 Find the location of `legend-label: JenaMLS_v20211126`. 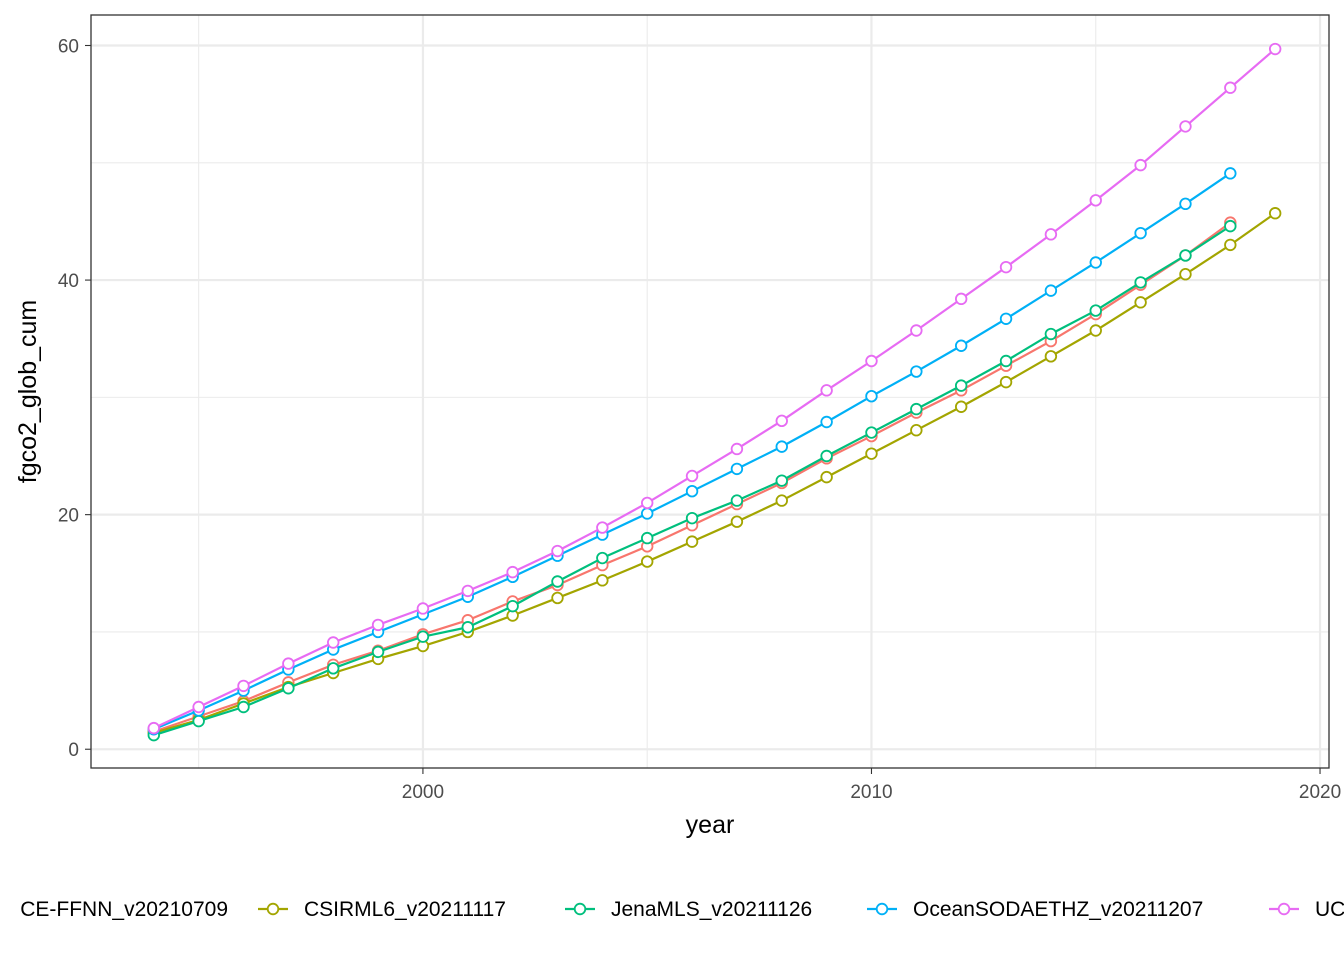

legend-label: JenaMLS_v20211126 is located at coordinates (711, 909).